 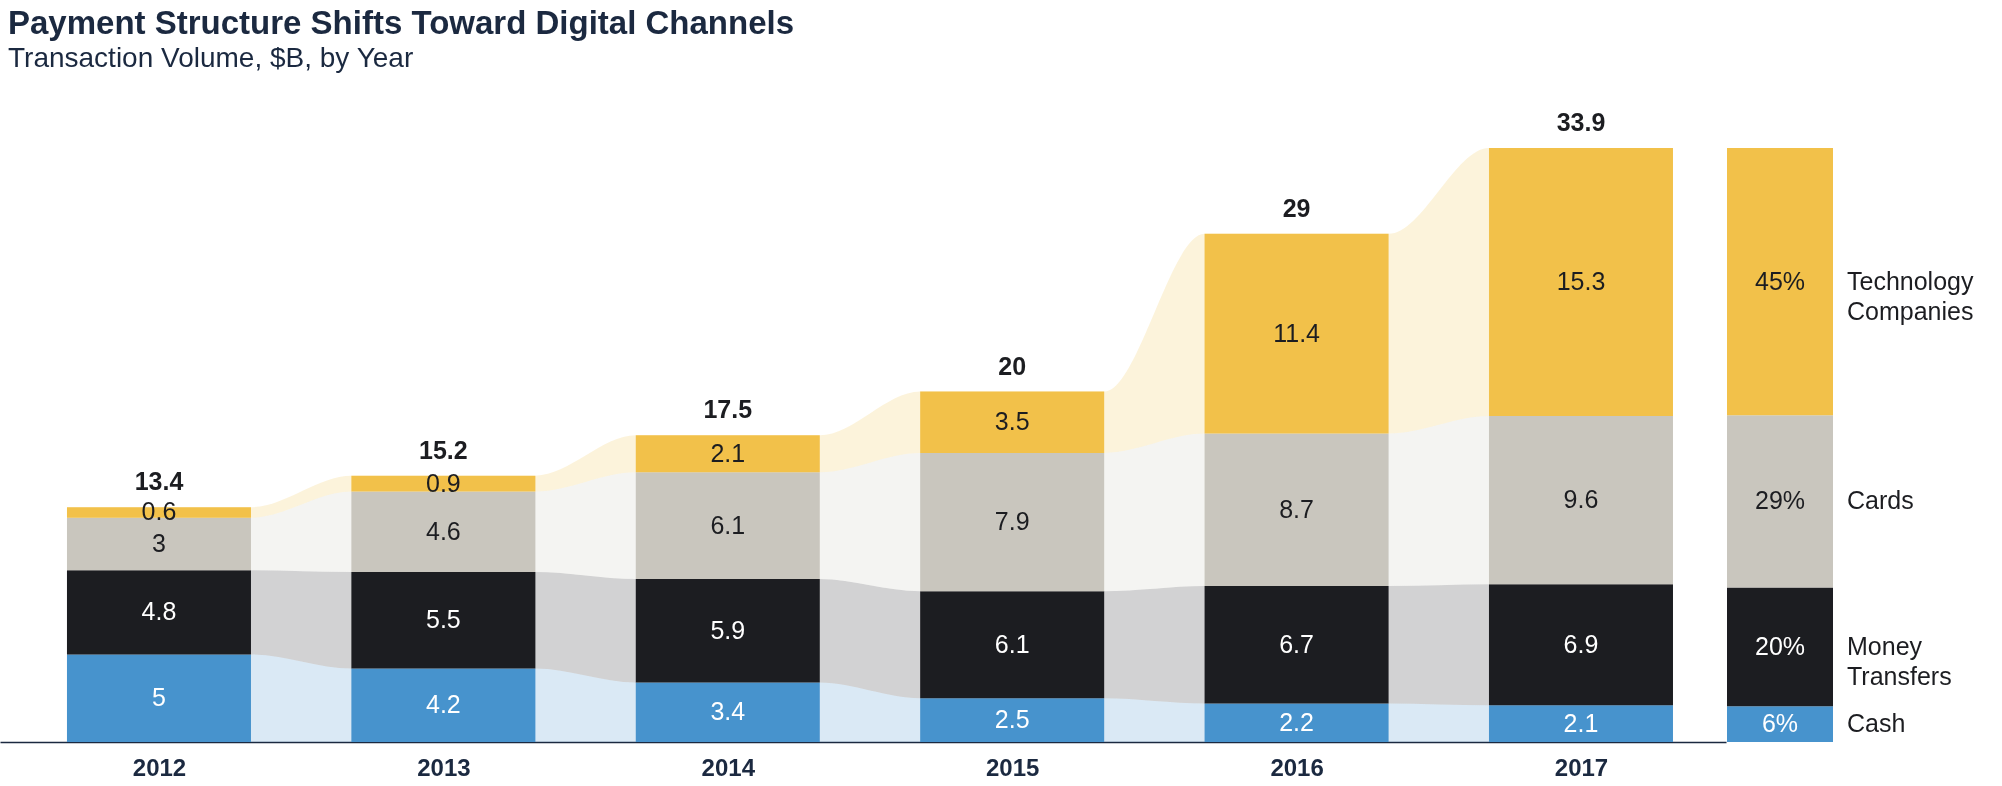 I want to click on data-label: 45%, so click(x=1780, y=280).